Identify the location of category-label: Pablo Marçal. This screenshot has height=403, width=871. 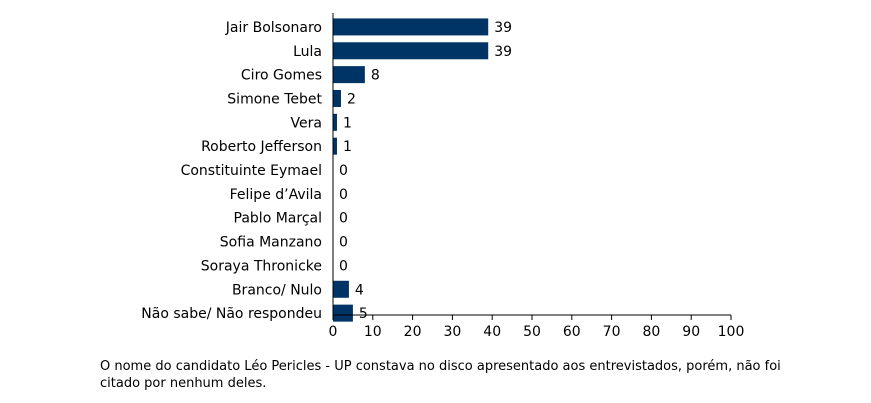
(278, 219).